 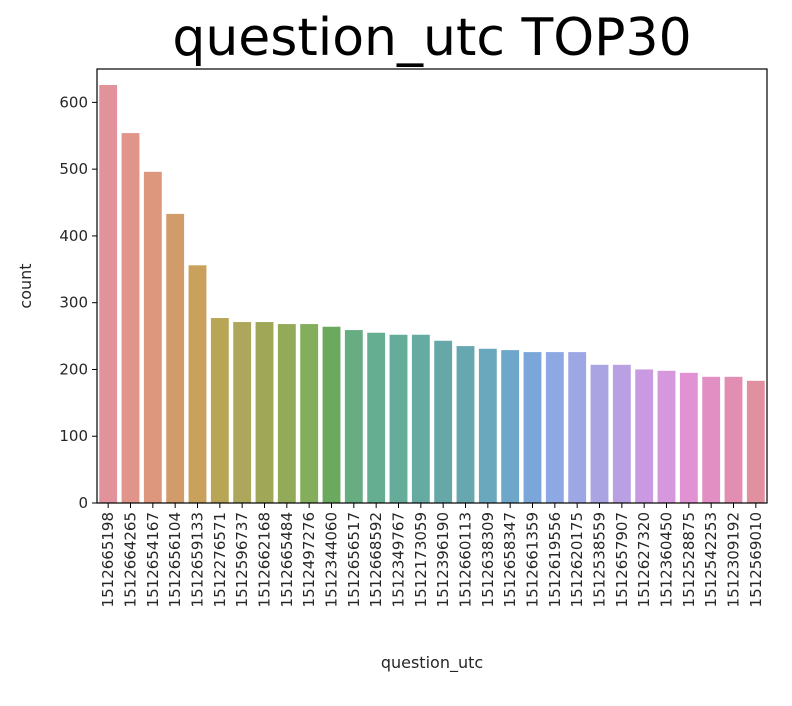 I want to click on x-tick-label: 1512528875, so click(x=689, y=559).